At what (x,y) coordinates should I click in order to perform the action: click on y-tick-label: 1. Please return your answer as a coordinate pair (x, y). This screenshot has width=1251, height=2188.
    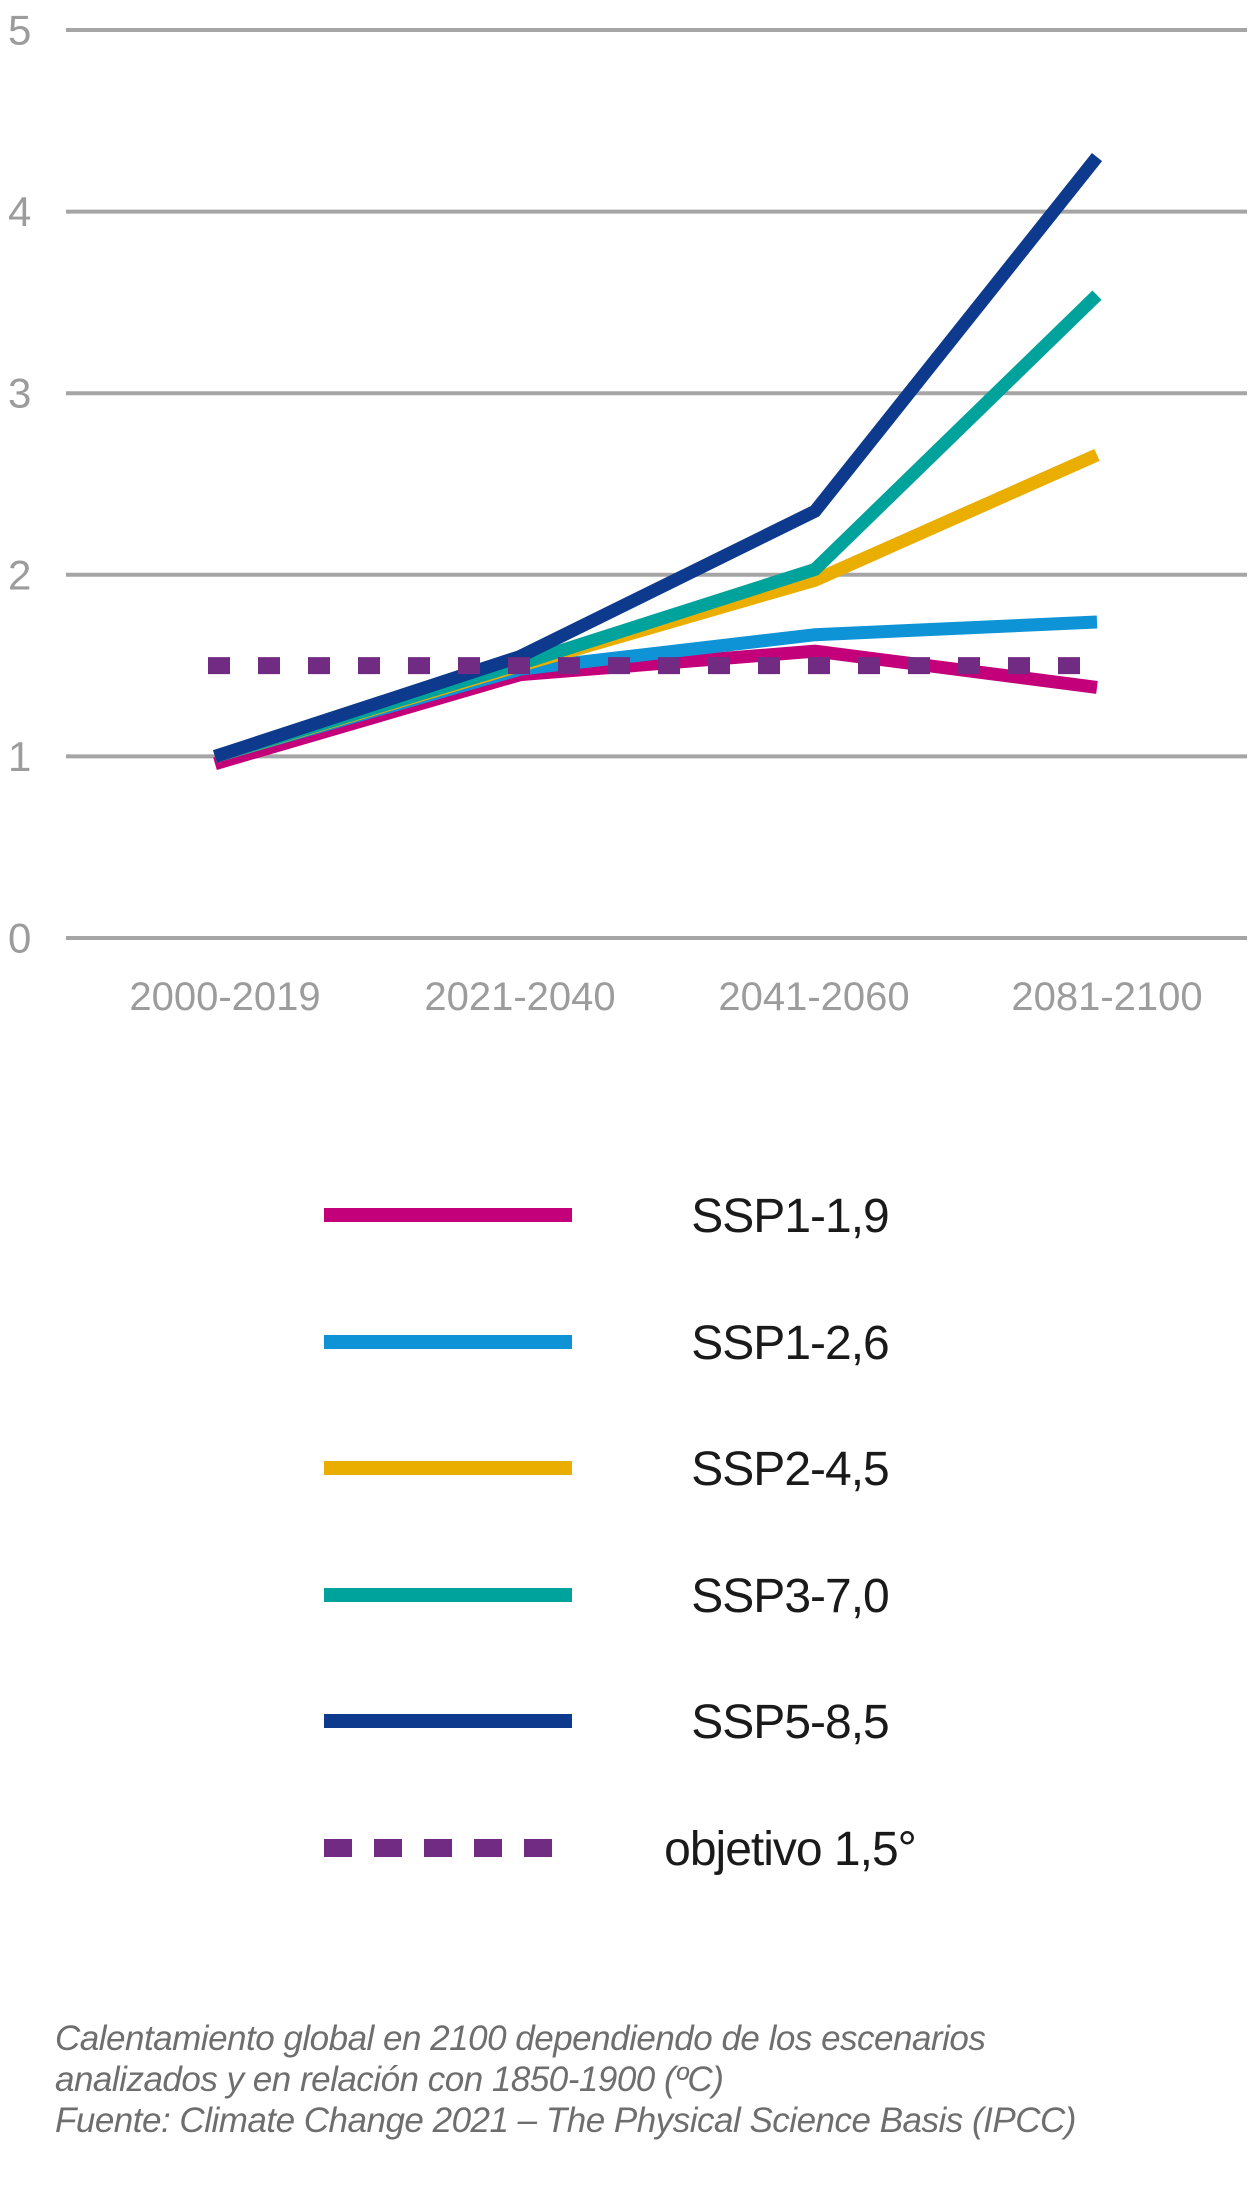
    Looking at the image, I should click on (19, 756).